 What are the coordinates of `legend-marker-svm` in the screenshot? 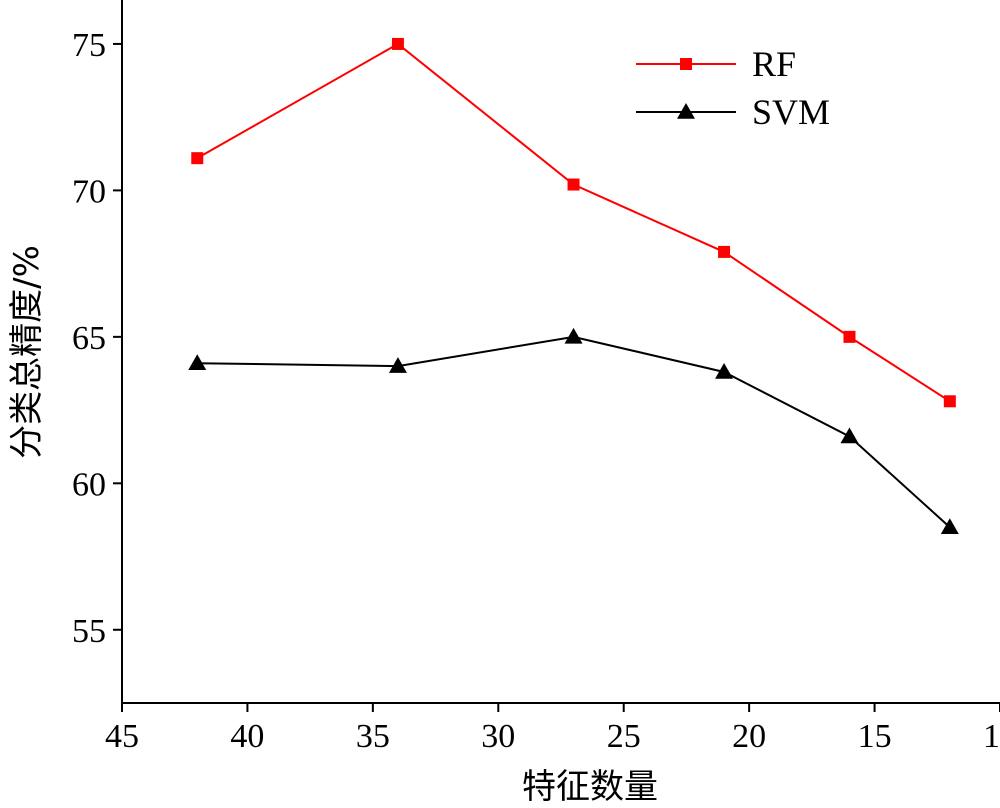 It's located at (686, 111).